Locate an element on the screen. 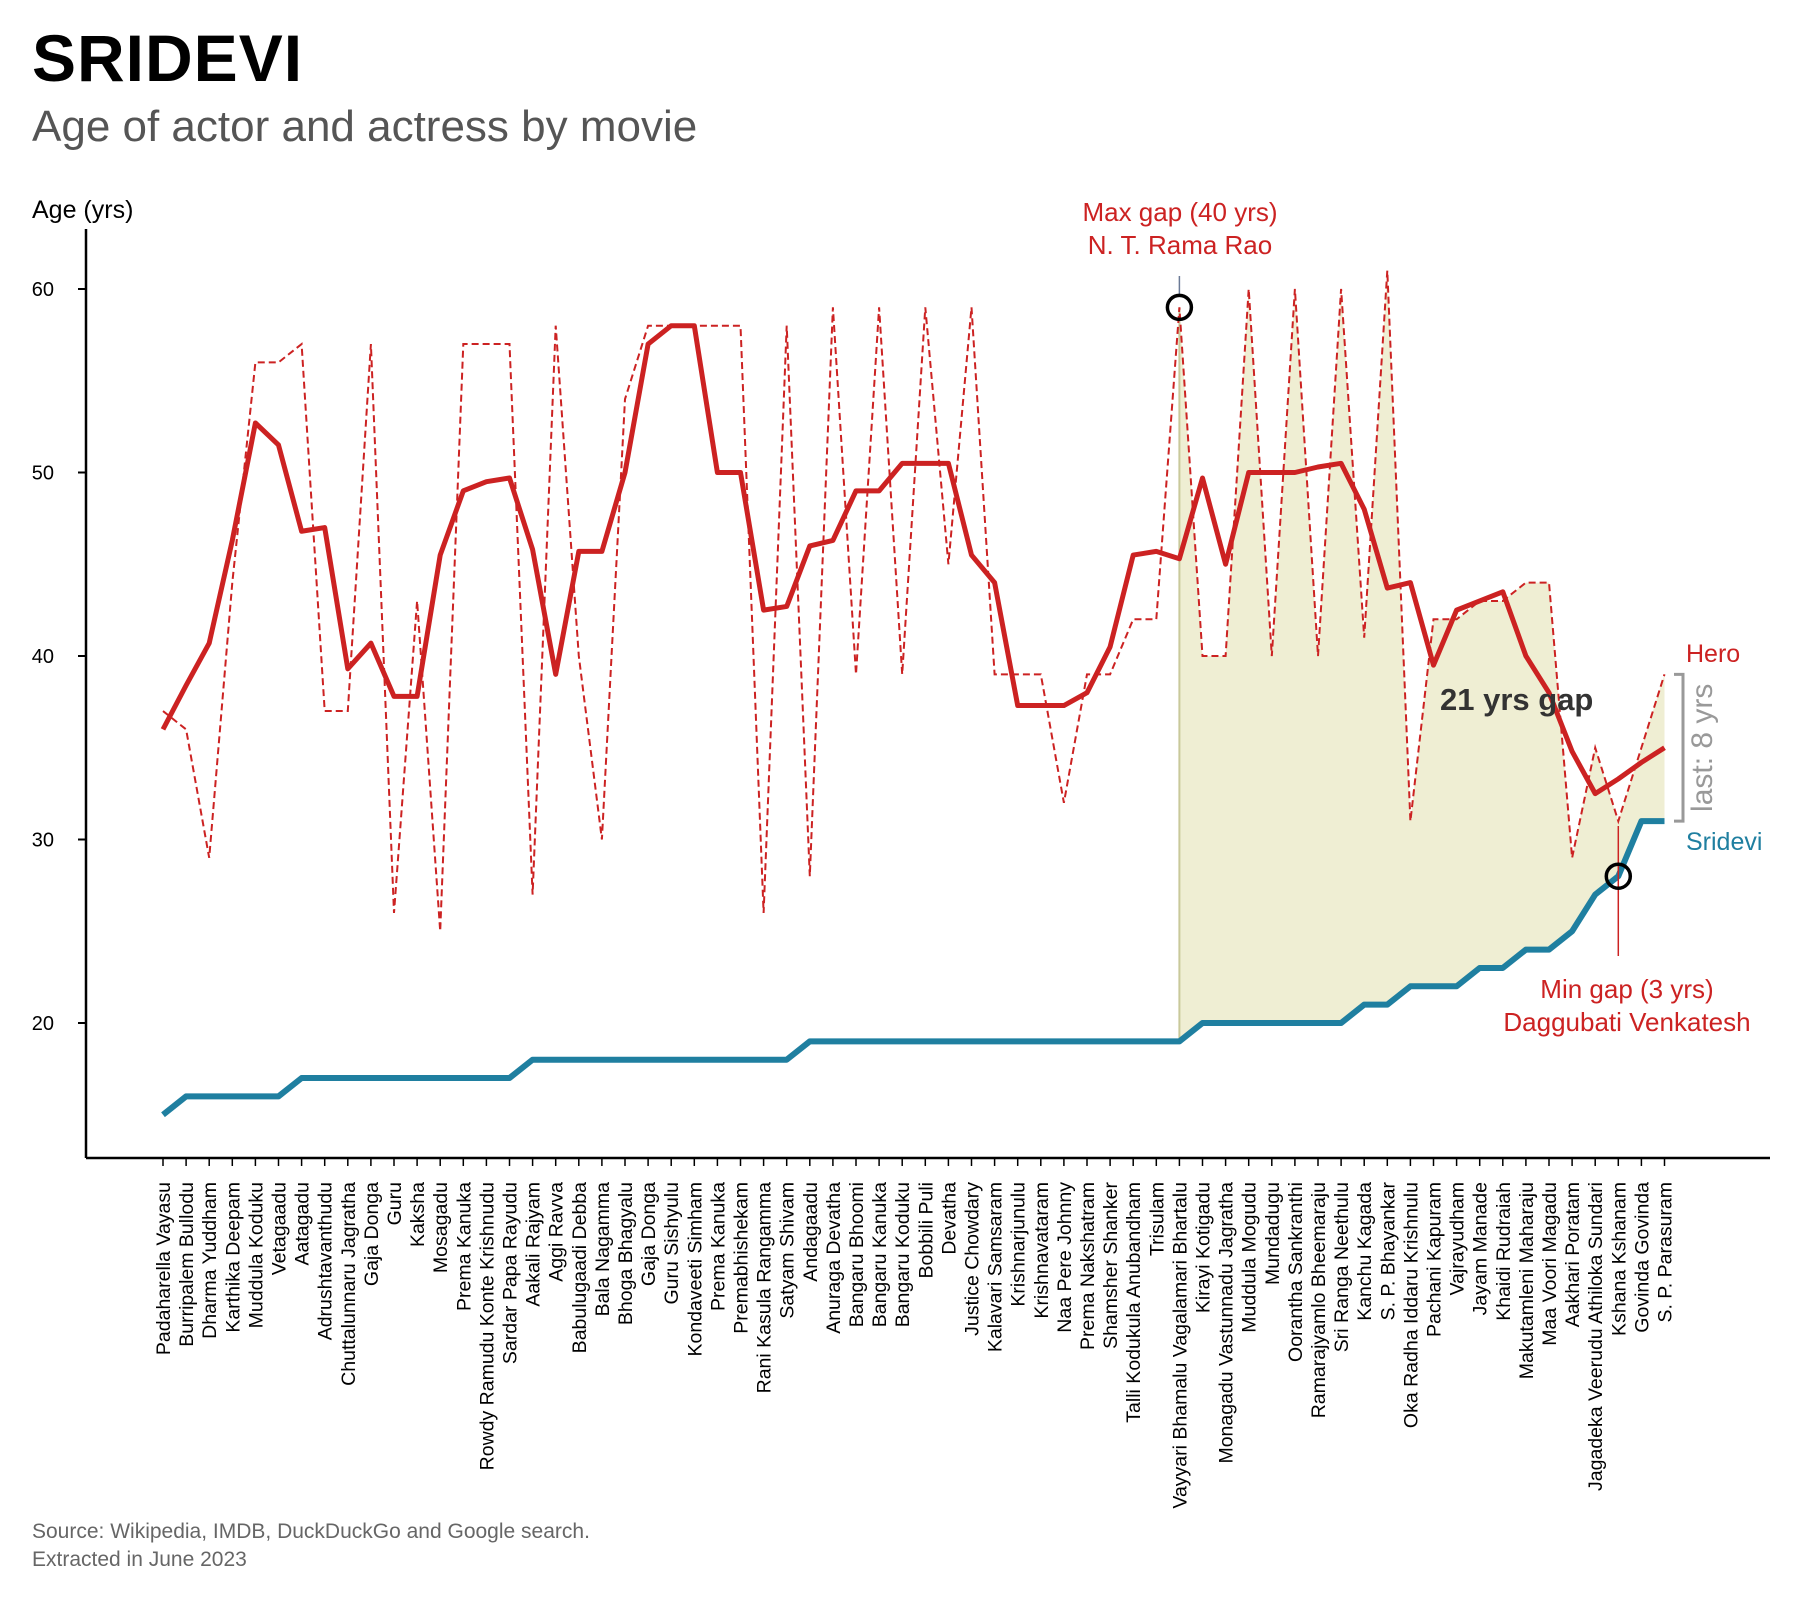  y-tick-label: 30 is located at coordinates (43, 841).